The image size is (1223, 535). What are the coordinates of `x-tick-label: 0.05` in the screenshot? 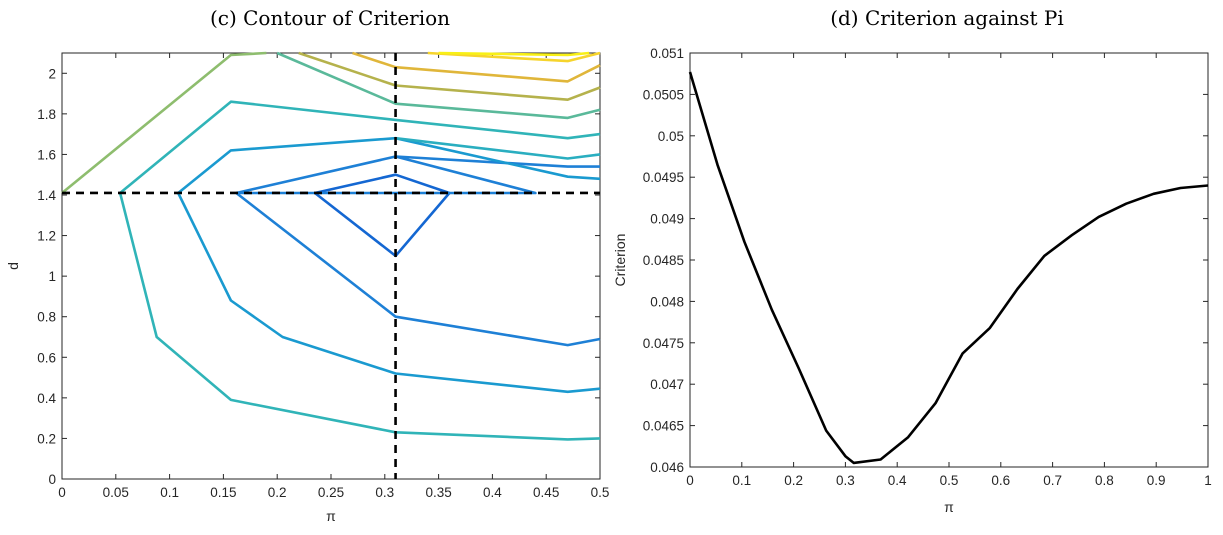 It's located at (116, 492).